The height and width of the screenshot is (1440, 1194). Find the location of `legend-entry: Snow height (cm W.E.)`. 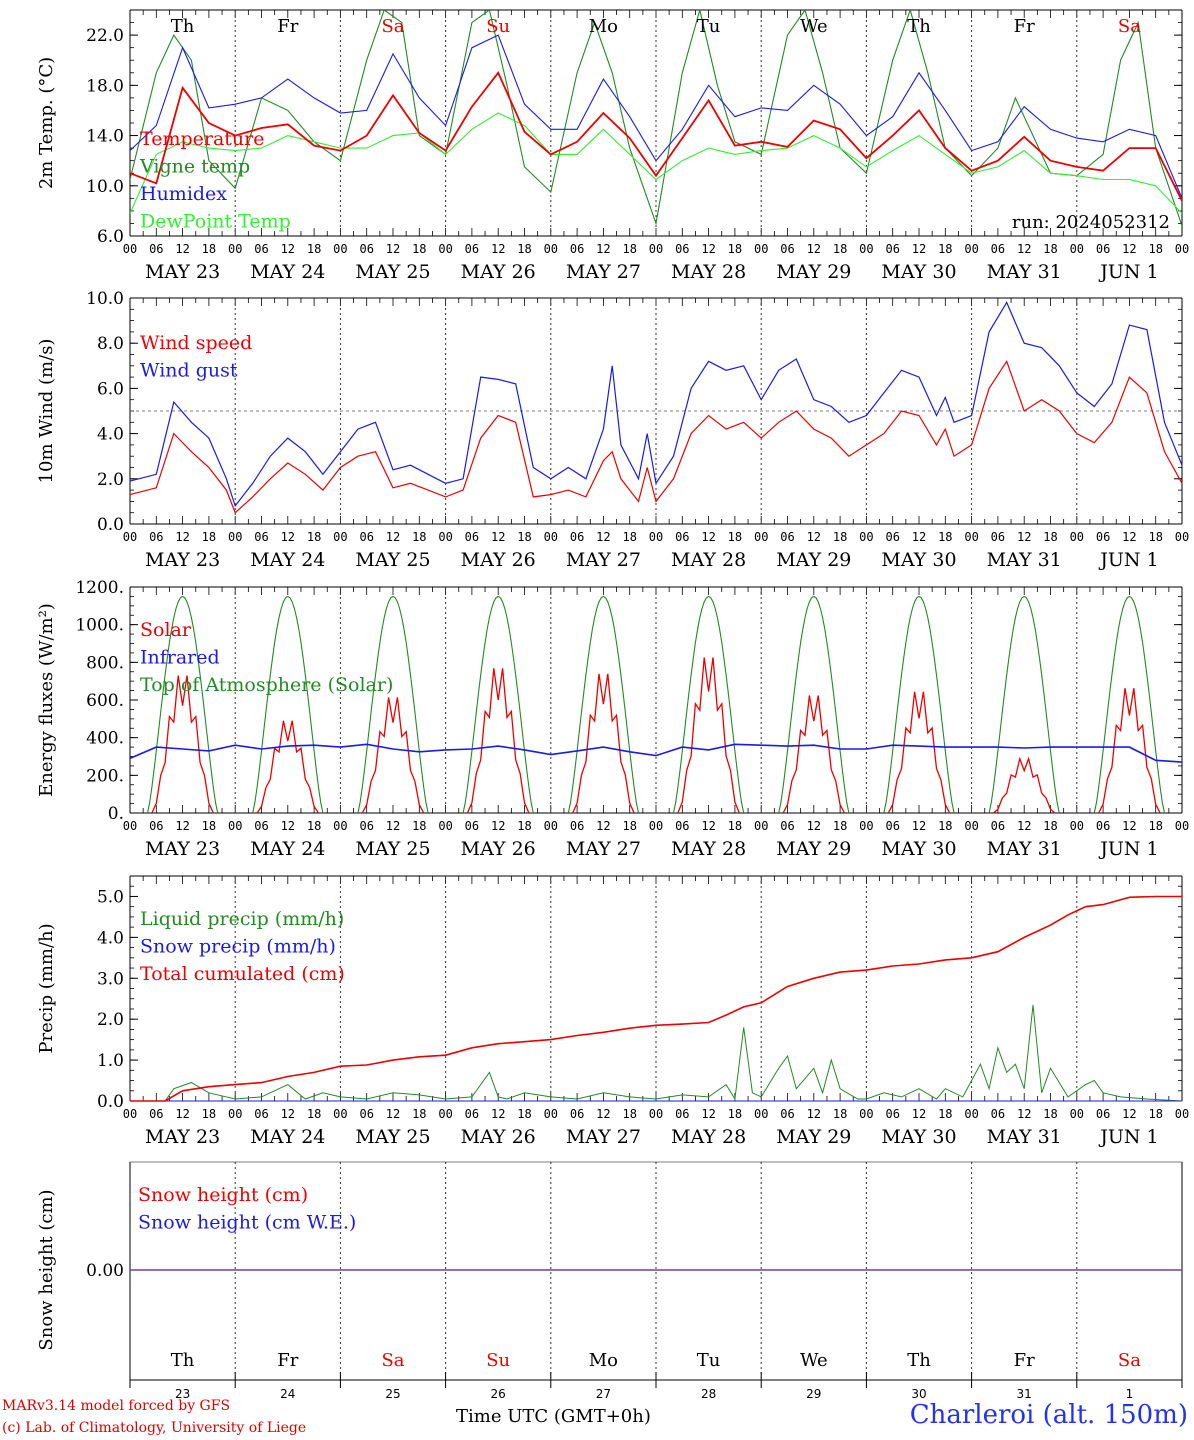

legend-entry: Snow height (cm W.E.) is located at coordinates (247, 1223).